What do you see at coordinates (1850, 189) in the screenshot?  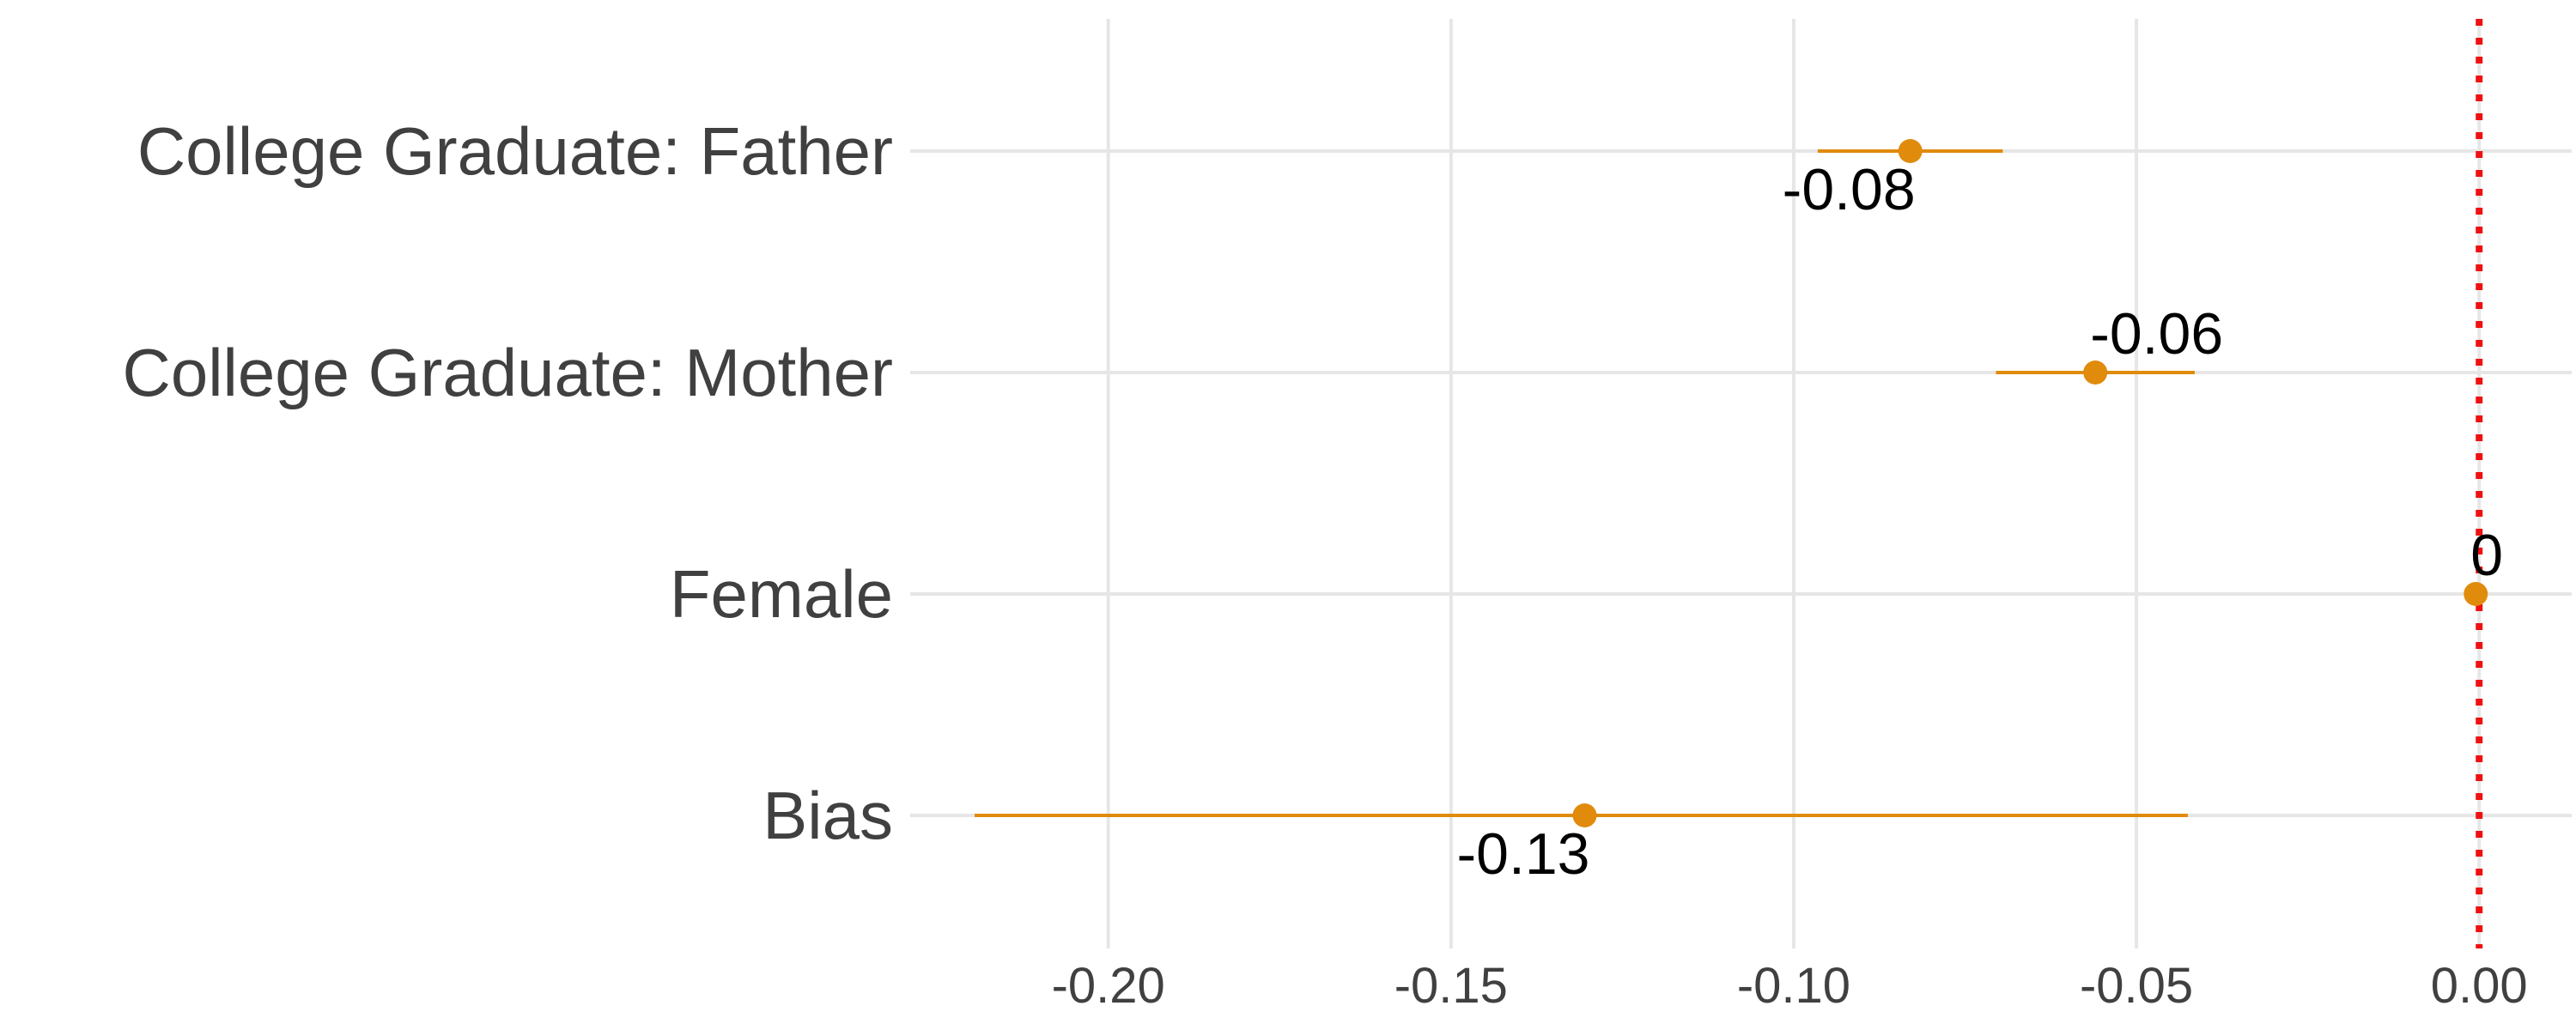 I see `data-label: -0.08` at bounding box center [1850, 189].